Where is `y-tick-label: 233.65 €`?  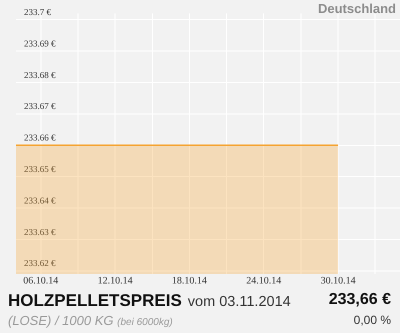
y-tick-label: 233.65 € is located at coordinates (40, 169).